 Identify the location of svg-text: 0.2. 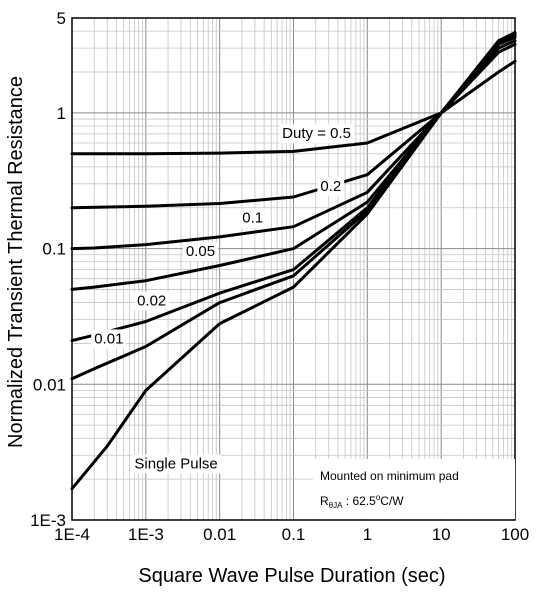
(330, 186).